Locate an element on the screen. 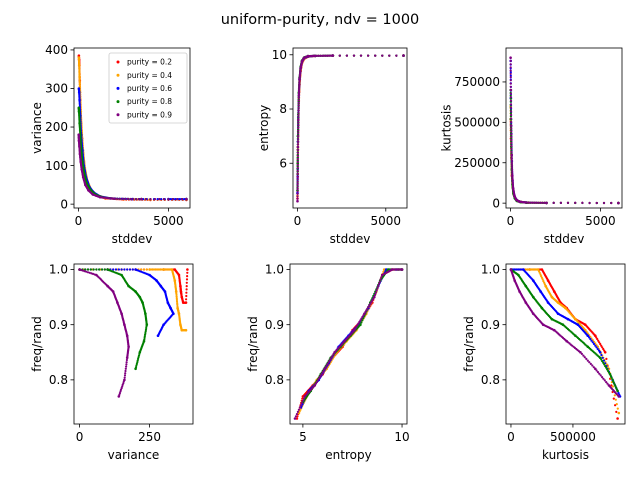  y-tick-label-p6-0: 0.8 is located at coordinates (490, 380).